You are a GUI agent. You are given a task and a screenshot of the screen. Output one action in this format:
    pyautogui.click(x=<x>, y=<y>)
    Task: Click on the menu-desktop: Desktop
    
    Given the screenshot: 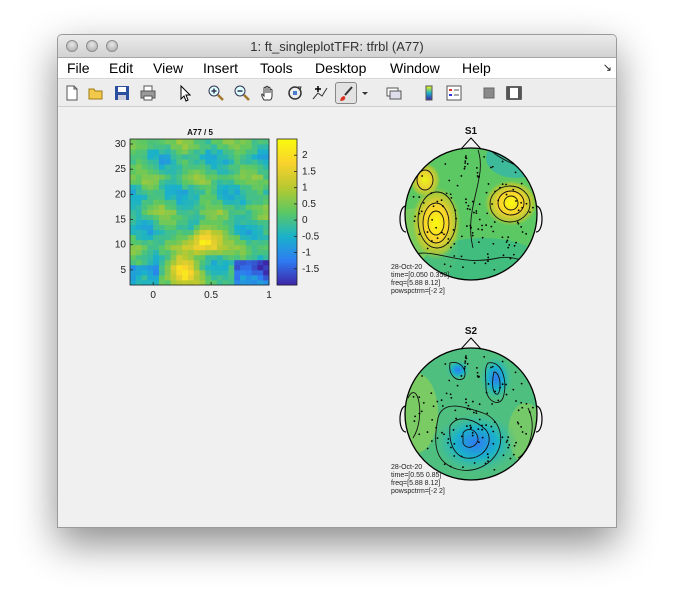 What is the action you would take?
    pyautogui.click(x=341, y=68)
    